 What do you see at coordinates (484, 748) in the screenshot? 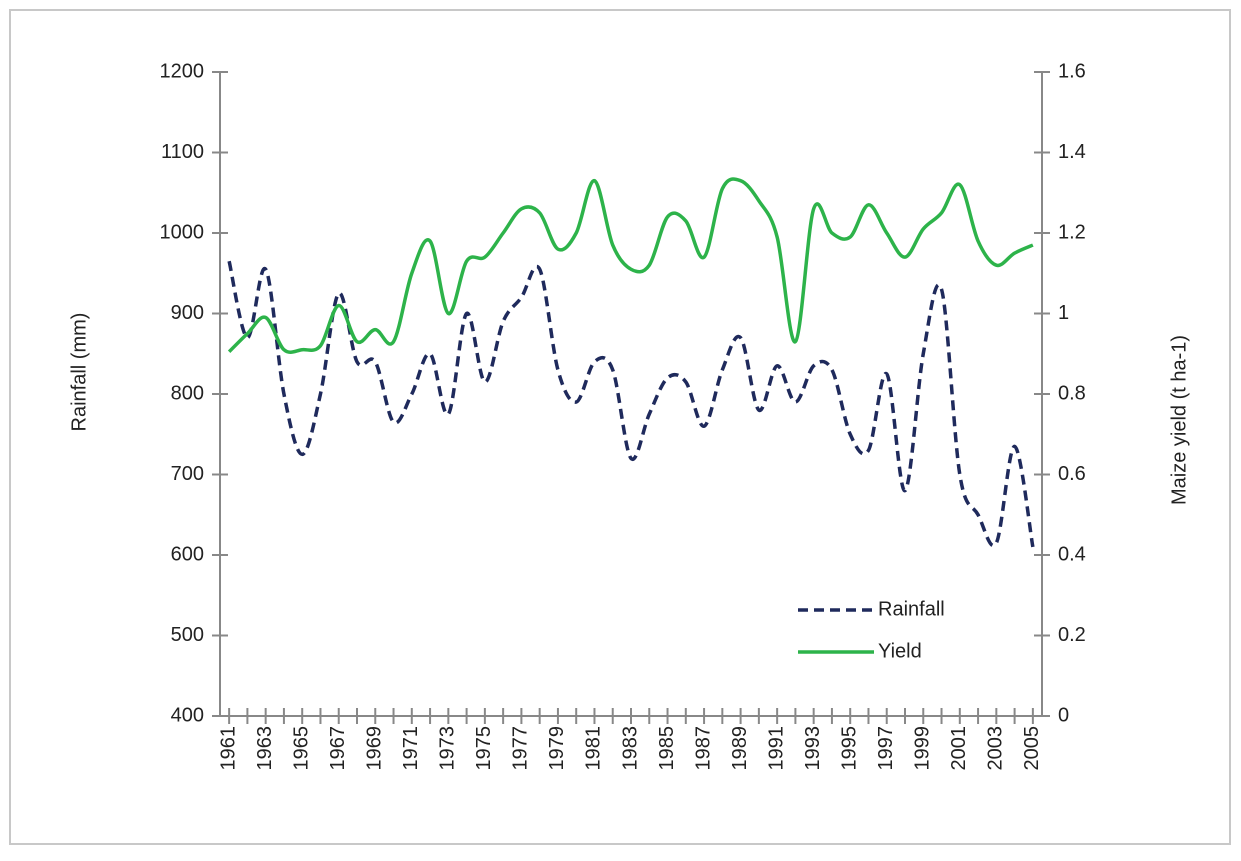
I see `x-tick-label: 1975` at bounding box center [484, 748].